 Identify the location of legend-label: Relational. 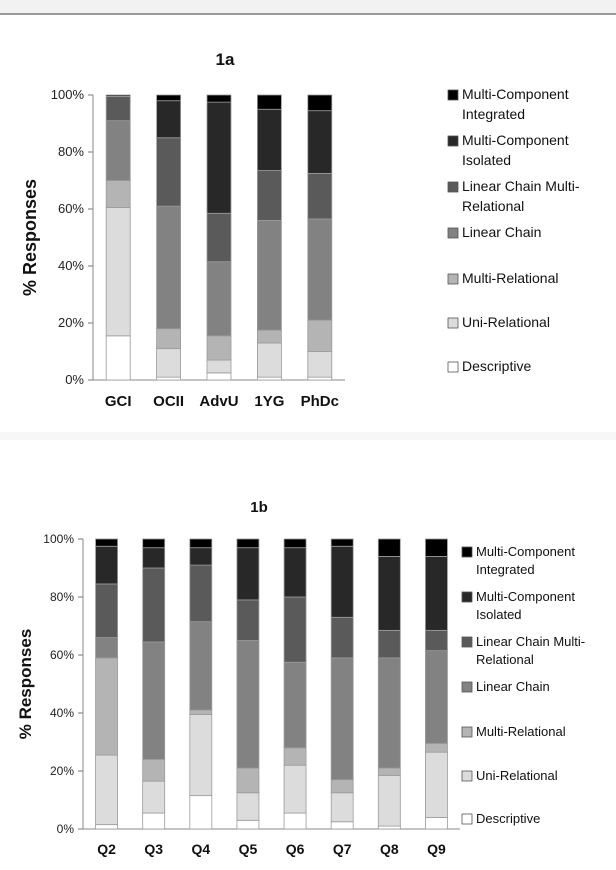
(493, 206).